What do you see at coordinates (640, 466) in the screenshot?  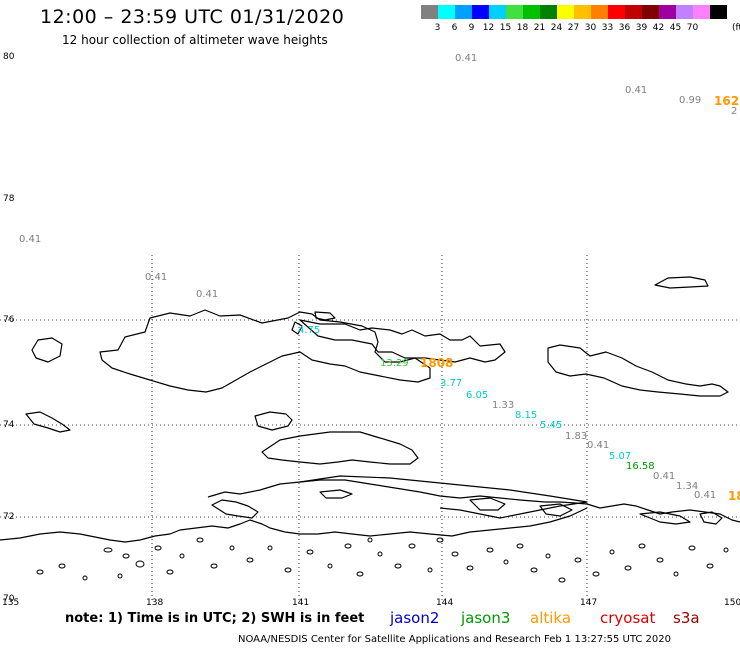 I see `wave-reading: 16.58` at bounding box center [640, 466].